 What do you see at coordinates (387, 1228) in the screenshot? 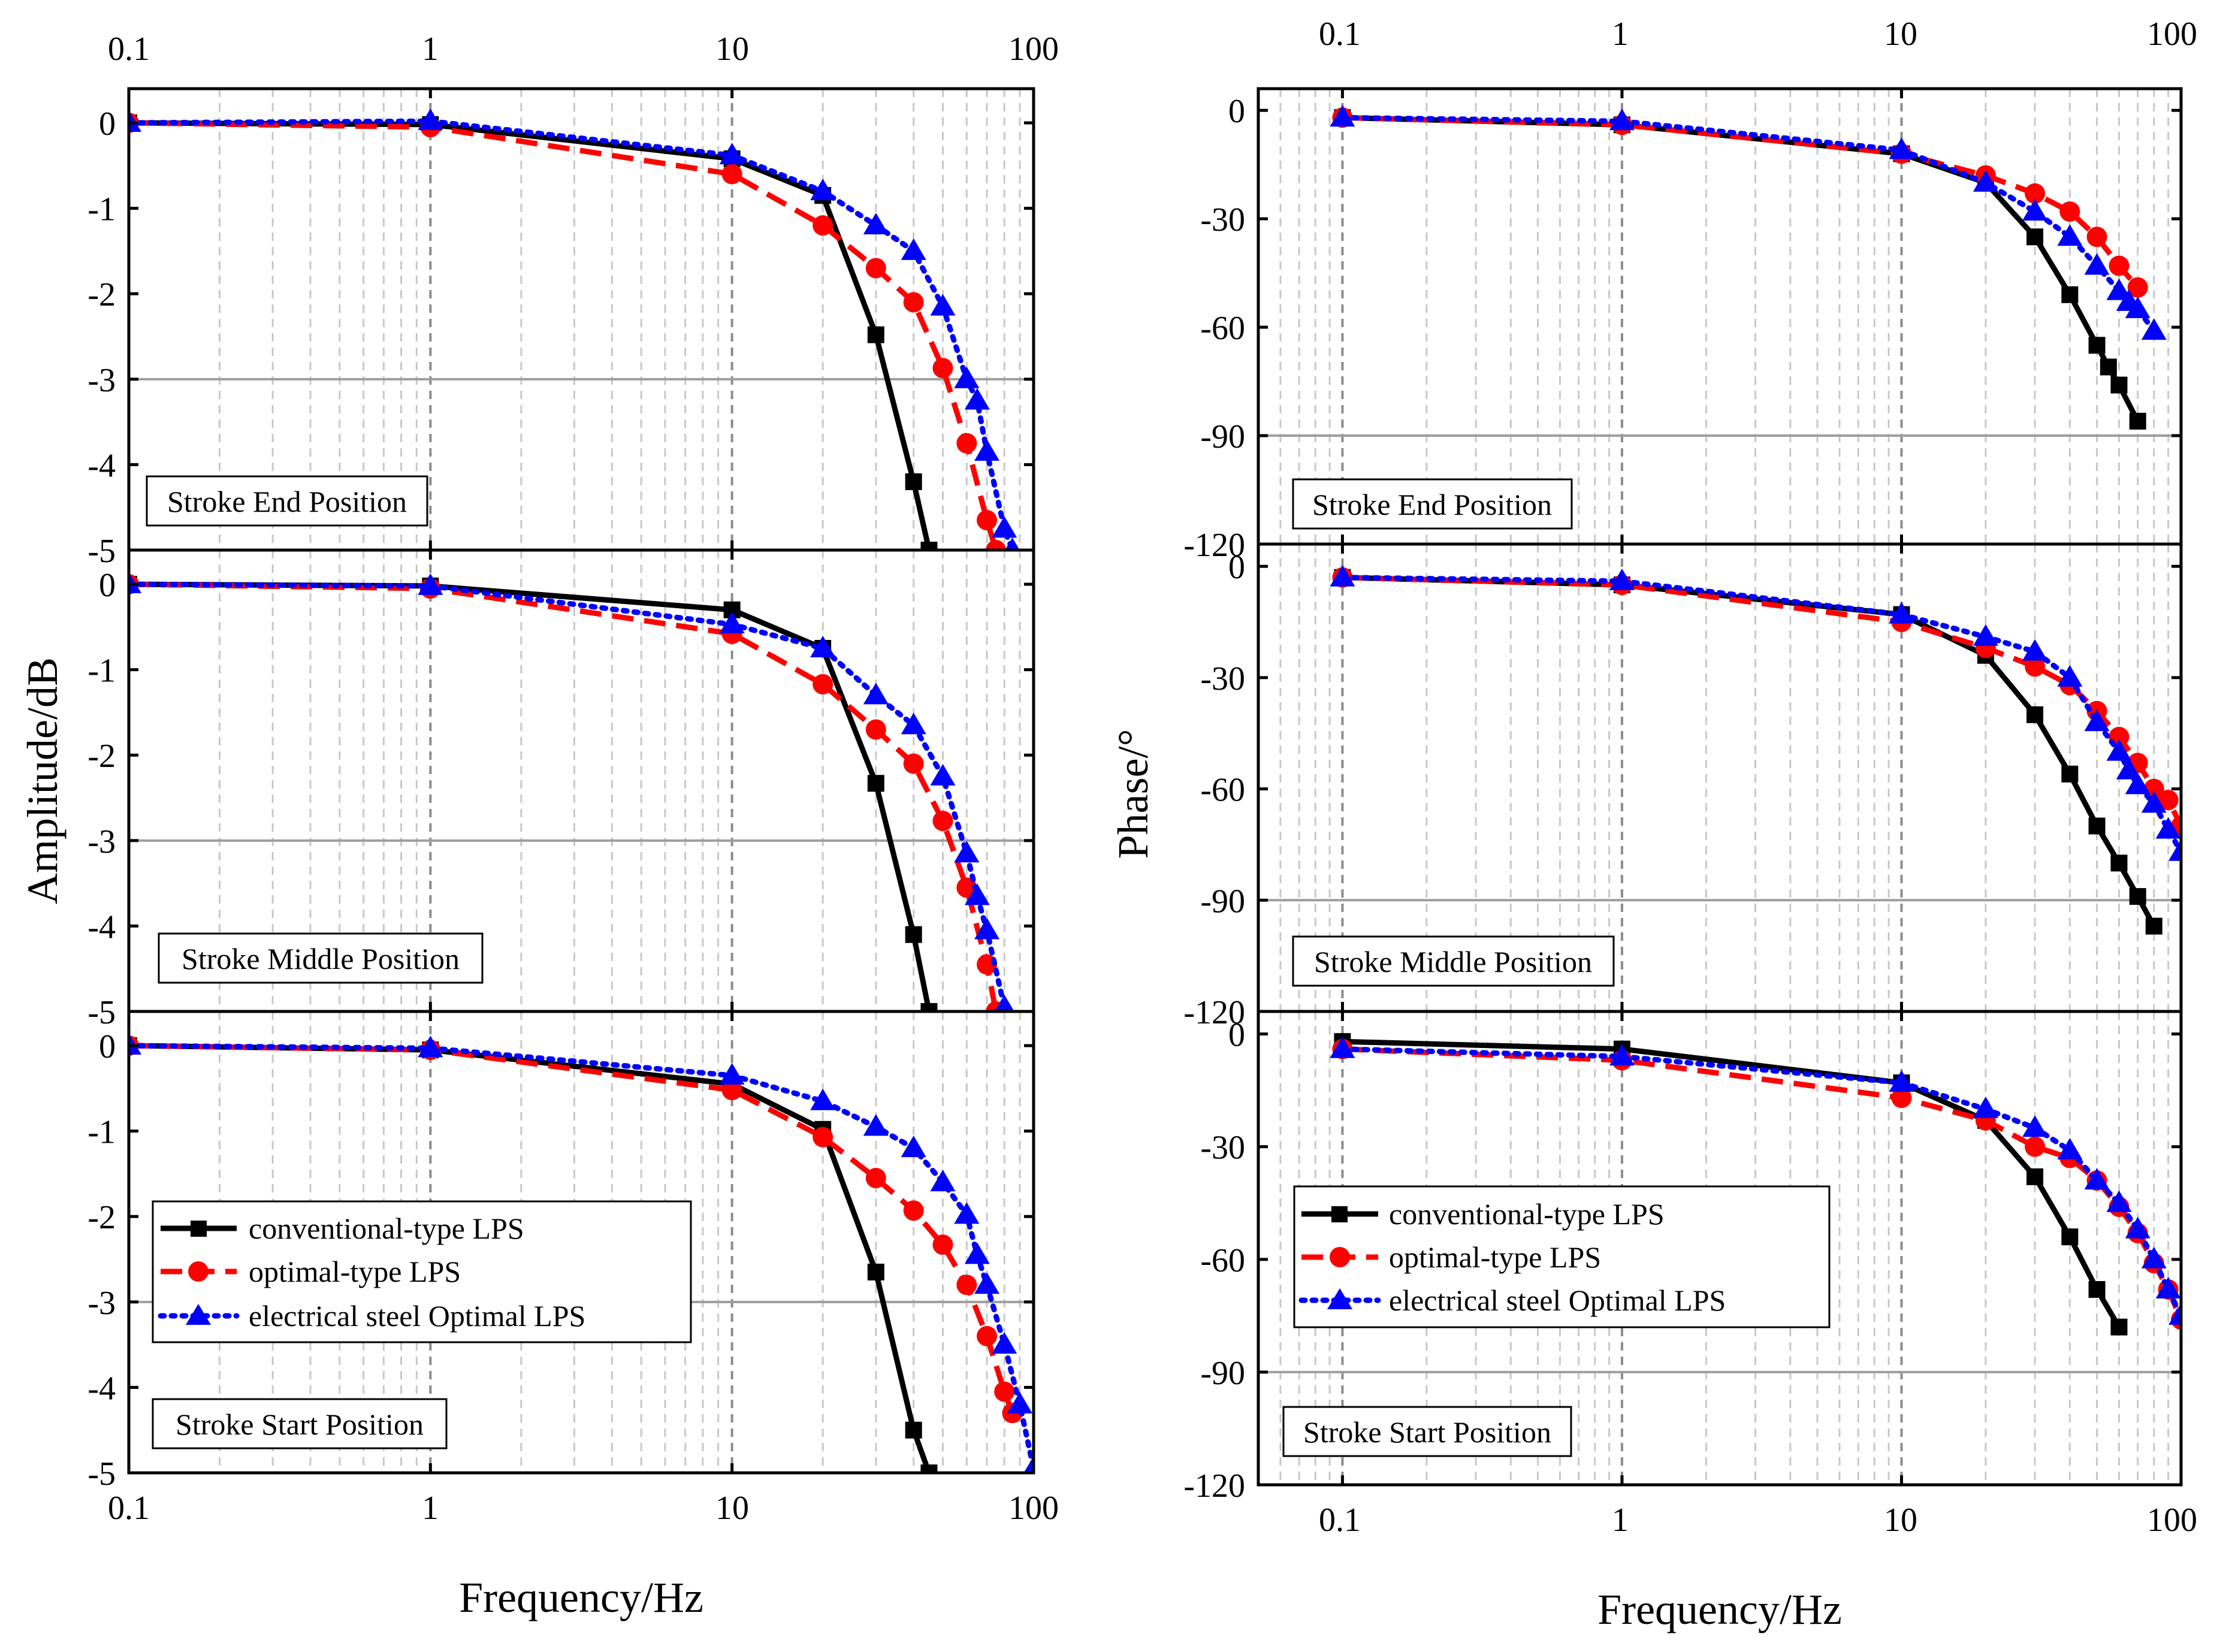
I see `legend-label-conventional: conventional-type LPS` at bounding box center [387, 1228].